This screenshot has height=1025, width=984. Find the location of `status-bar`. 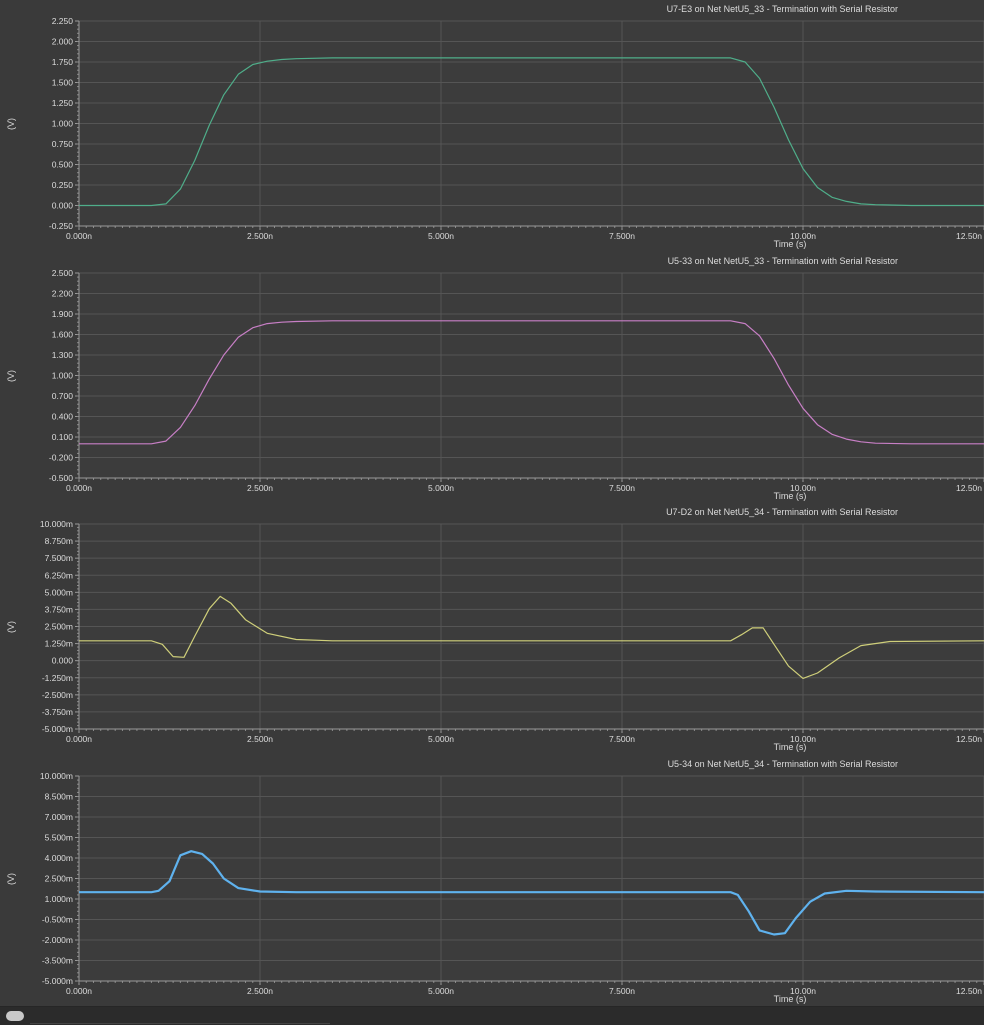

status-bar is located at coordinates (492, 1015).